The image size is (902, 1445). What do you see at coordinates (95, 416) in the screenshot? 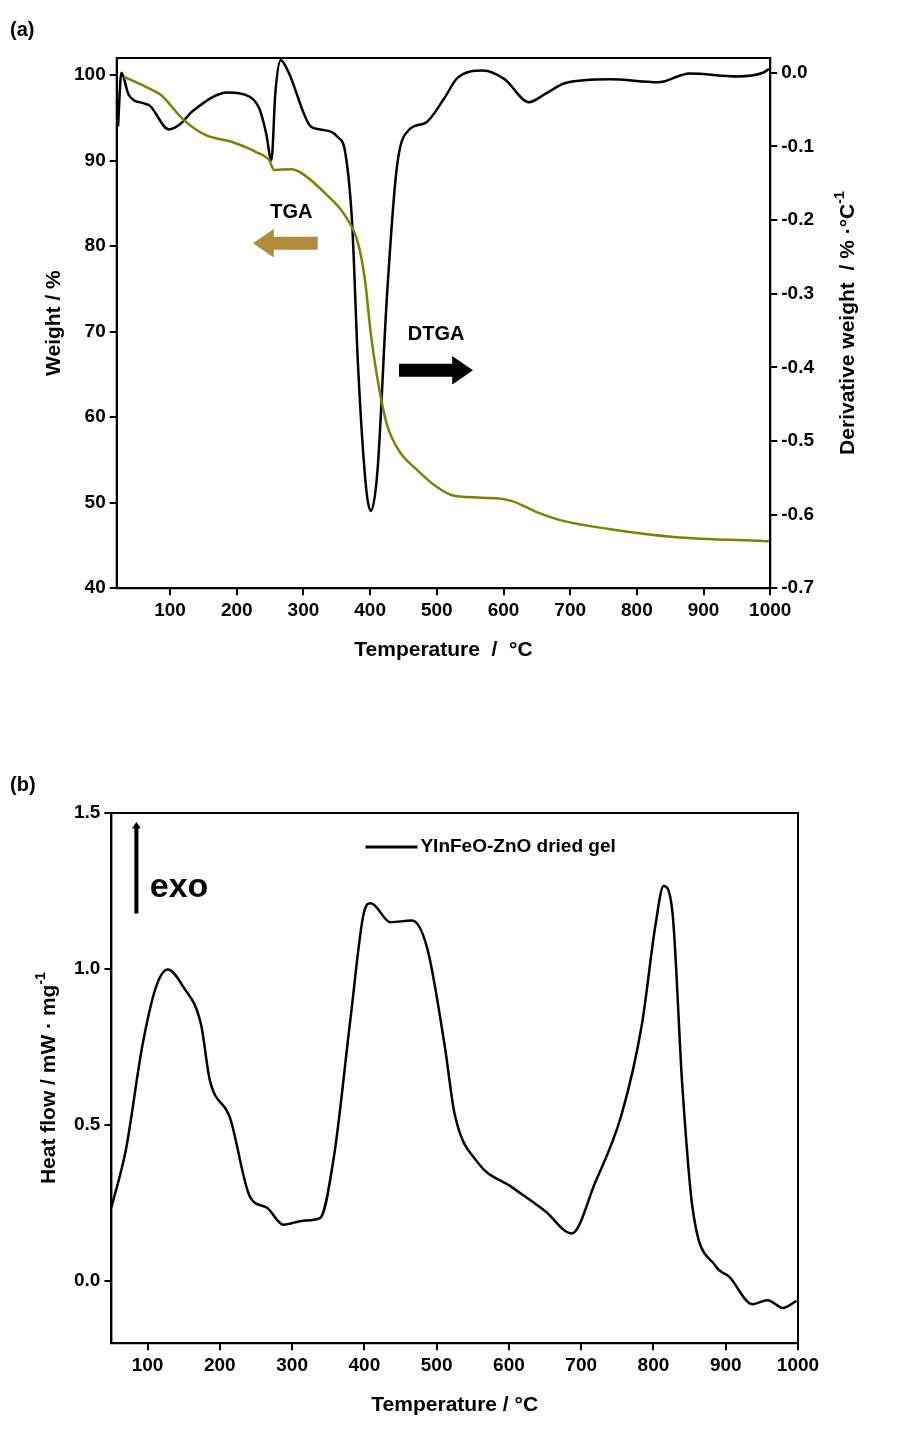
I see `y-tick-label: 60` at bounding box center [95, 416].